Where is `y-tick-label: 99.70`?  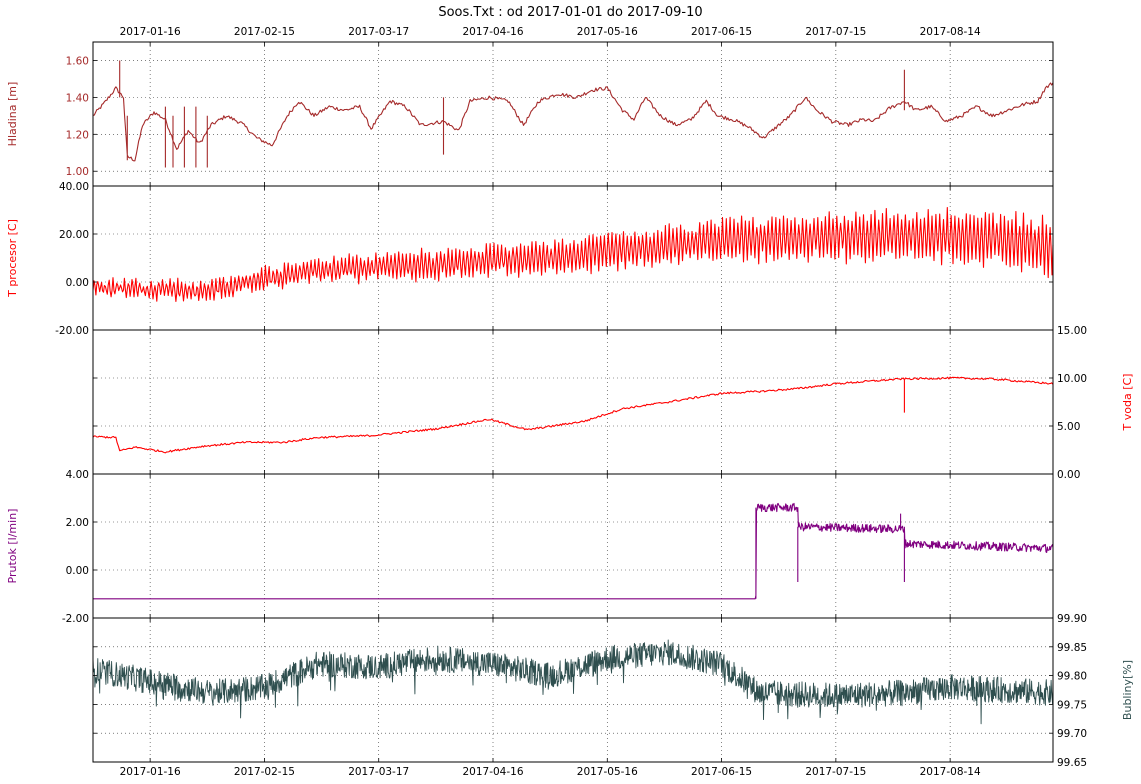 y-tick-label: 99.70 is located at coordinates (1072, 734).